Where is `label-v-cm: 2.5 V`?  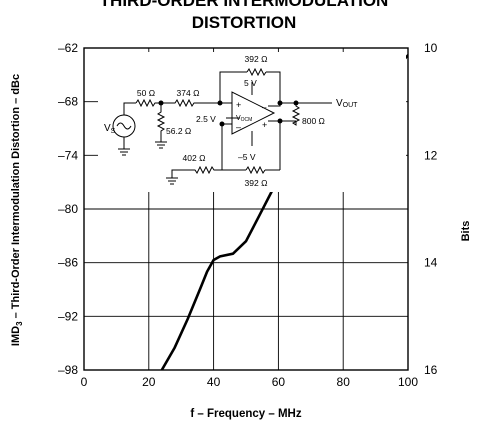 label-v-cm: 2.5 V is located at coordinates (206, 119).